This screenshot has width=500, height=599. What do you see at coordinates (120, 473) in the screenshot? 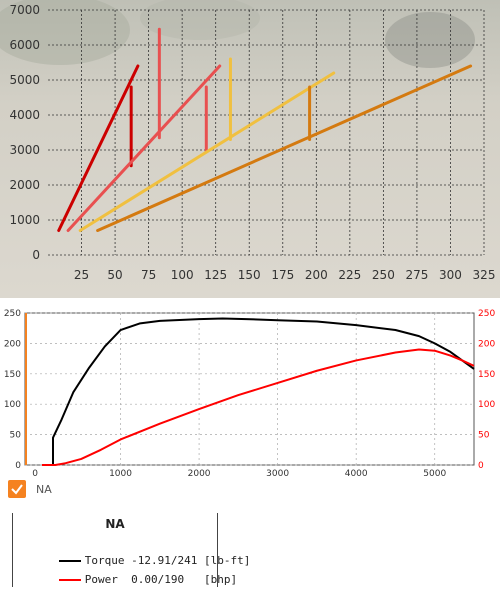
I see `x-tick-label: 1000` at bounding box center [120, 473].